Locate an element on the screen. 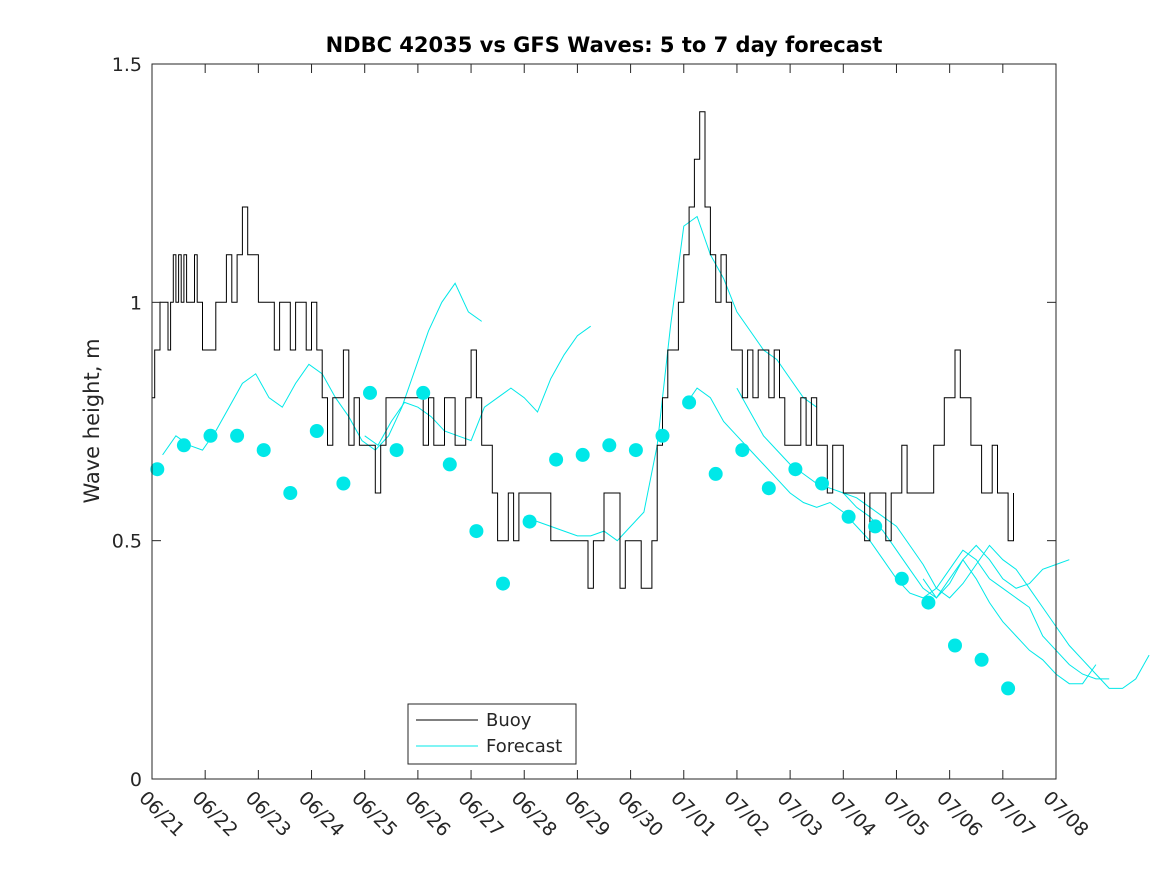 The height and width of the screenshot is (875, 1167). legend-forecast-label: Forecast is located at coordinates (524, 746).